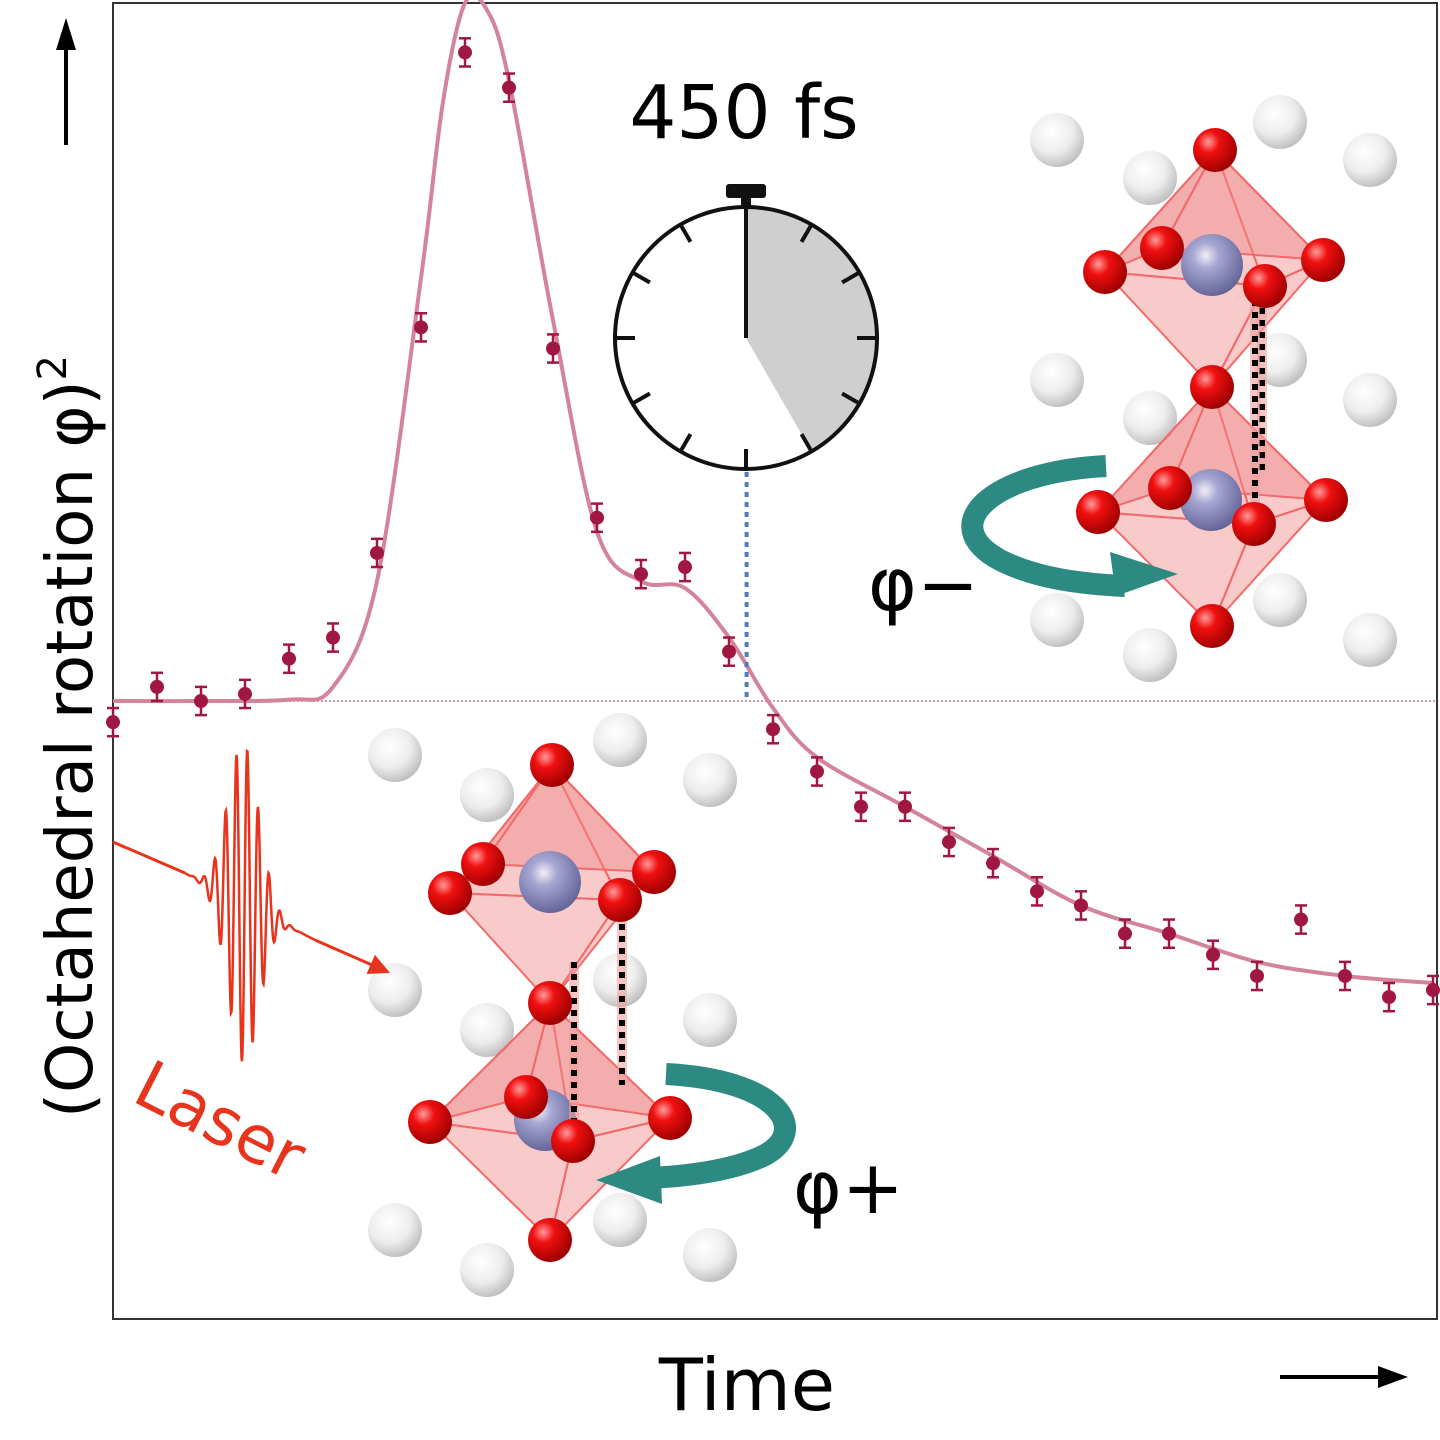 This screenshot has width=1440, height=1440. What do you see at coordinates (149, 857) in the screenshot?
I see `laser-beam-line` at bounding box center [149, 857].